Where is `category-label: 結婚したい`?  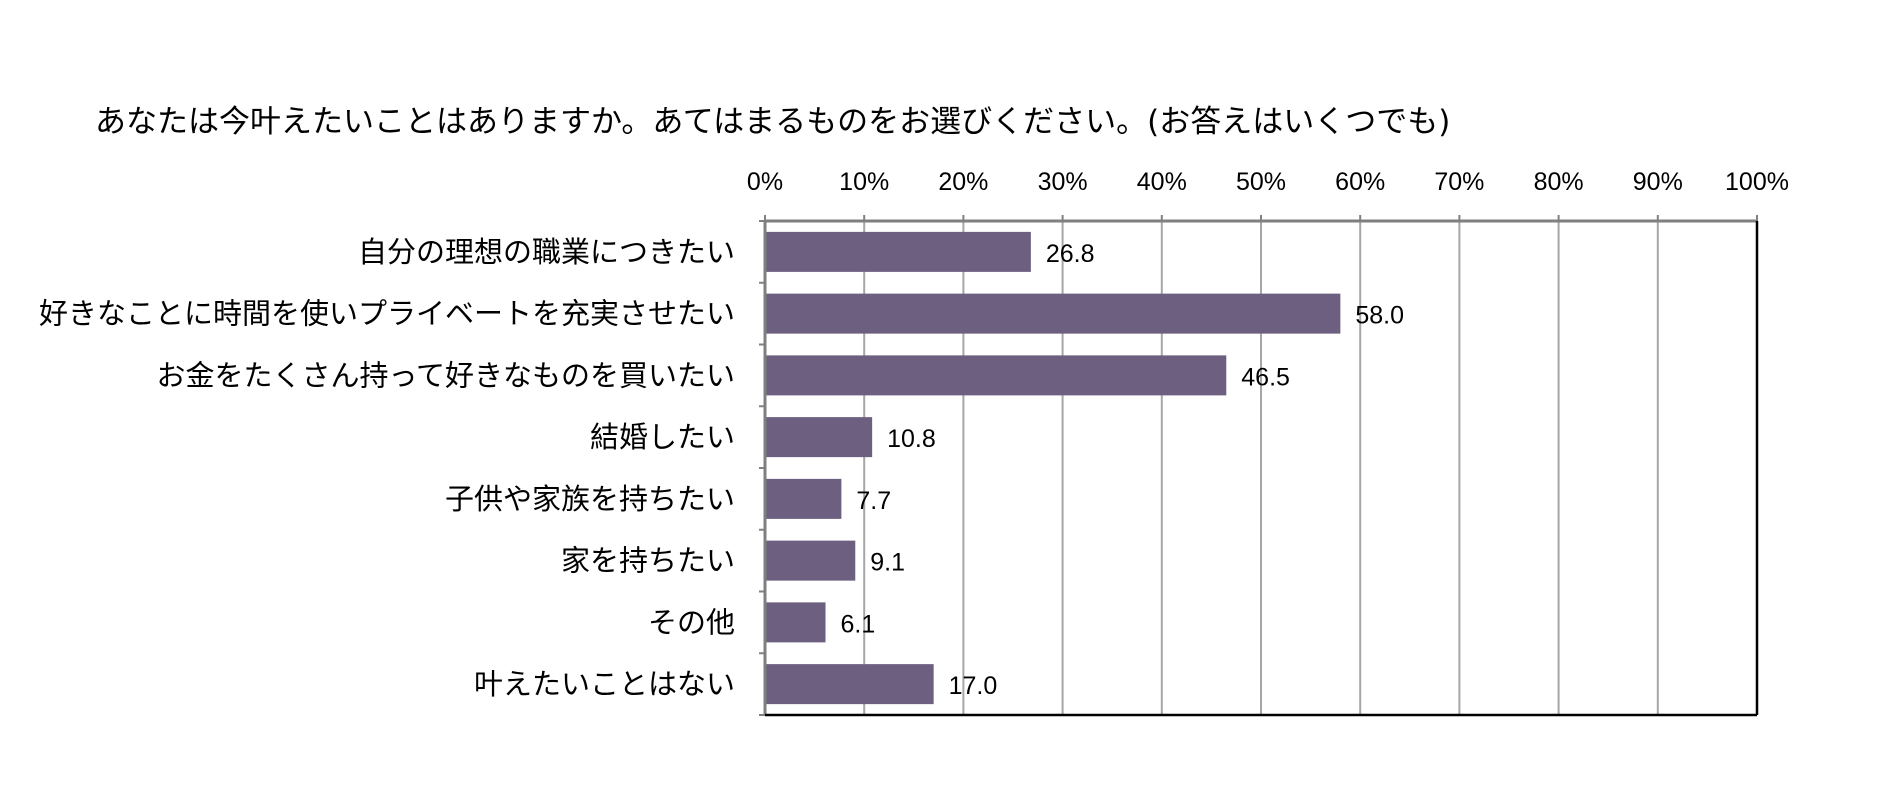
category-label: 結婚したい is located at coordinates (662, 437).